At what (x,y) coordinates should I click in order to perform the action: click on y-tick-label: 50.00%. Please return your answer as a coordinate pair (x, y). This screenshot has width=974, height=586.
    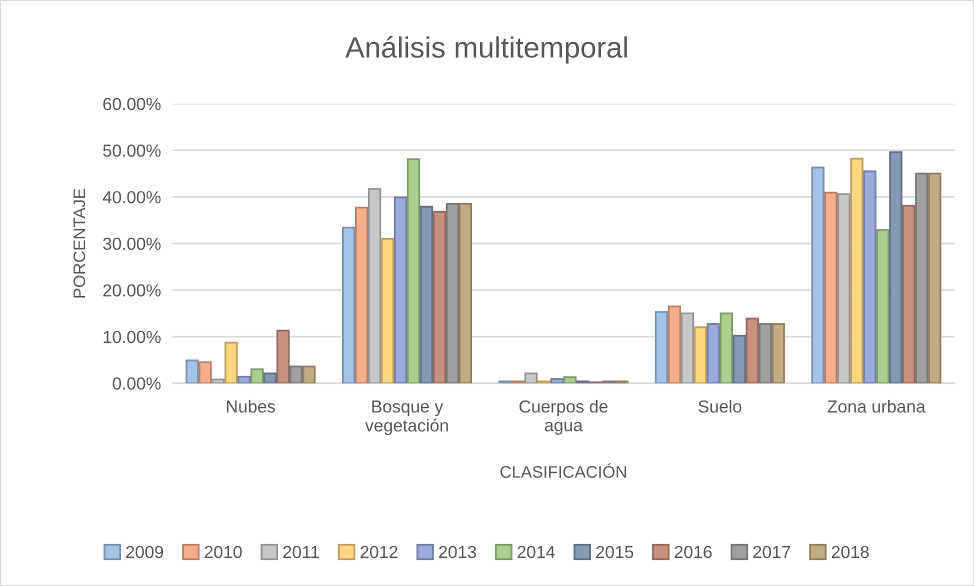
    Looking at the image, I should click on (132, 150).